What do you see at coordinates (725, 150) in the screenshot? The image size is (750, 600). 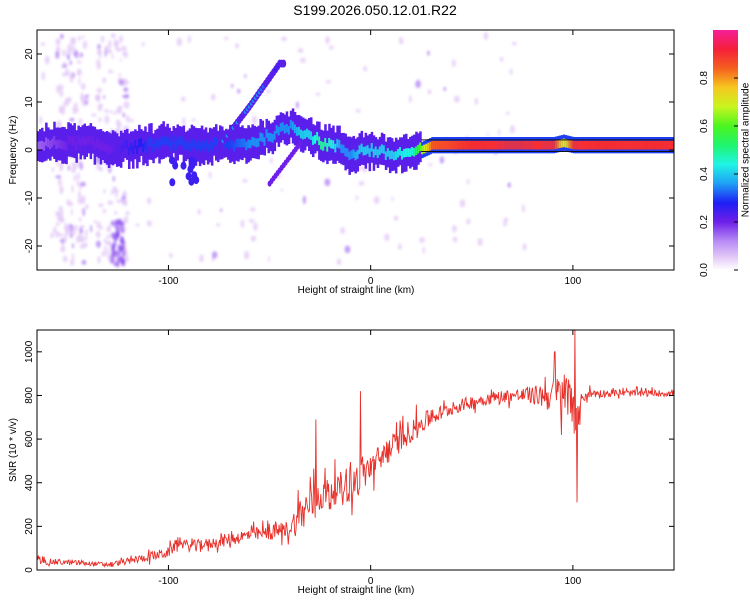 I see `colorbar-gradient` at bounding box center [725, 150].